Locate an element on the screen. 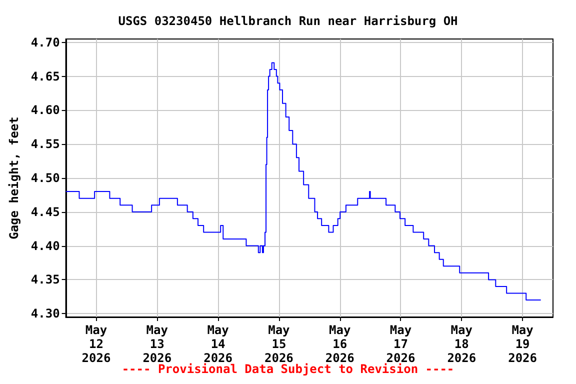 This screenshot has height=384, width=576. y-tick-label: 4.35 is located at coordinates (45, 279).